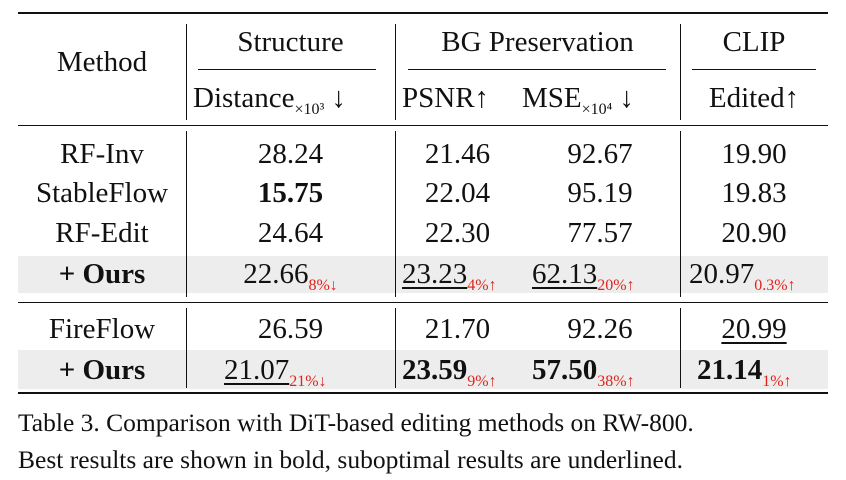 This screenshot has width=846, height=480. What do you see at coordinates (537, 42) in the screenshot?
I see `header-bg-preservation: BG Preservation` at bounding box center [537, 42].